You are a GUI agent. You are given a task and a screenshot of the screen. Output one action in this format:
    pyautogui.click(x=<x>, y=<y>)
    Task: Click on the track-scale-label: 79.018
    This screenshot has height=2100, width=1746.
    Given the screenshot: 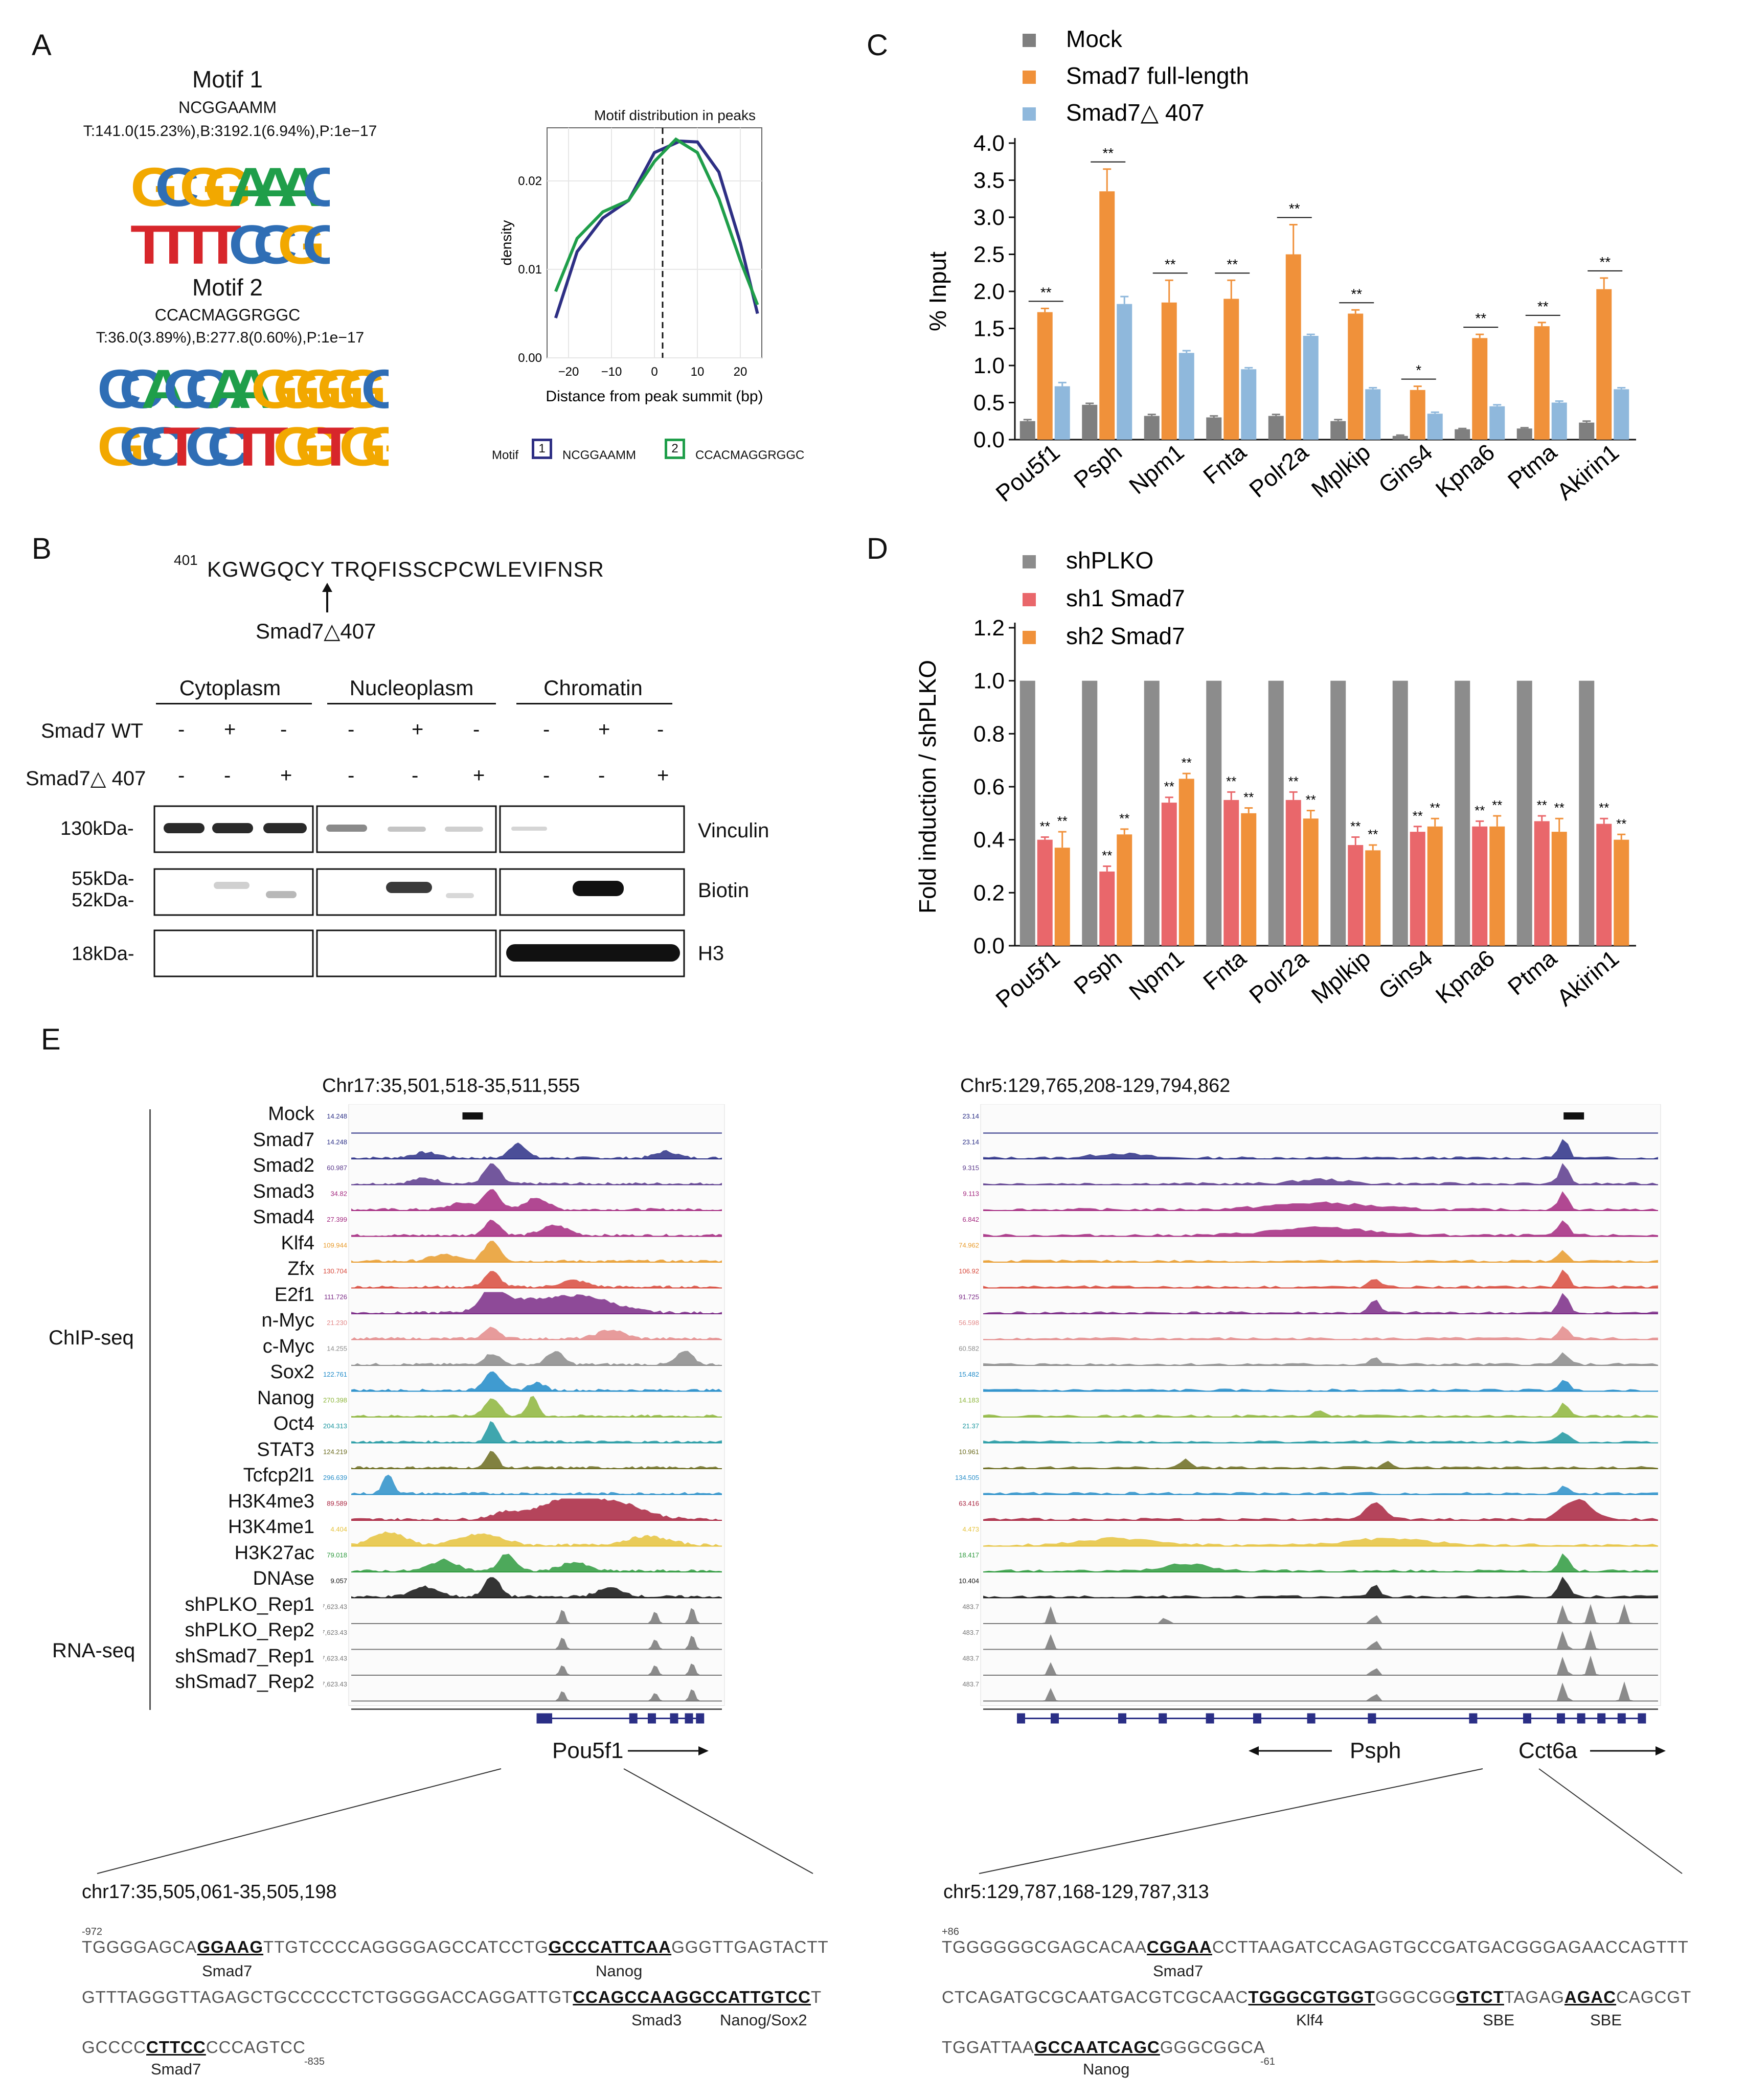 What is the action you would take?
    pyautogui.click(x=337, y=1555)
    